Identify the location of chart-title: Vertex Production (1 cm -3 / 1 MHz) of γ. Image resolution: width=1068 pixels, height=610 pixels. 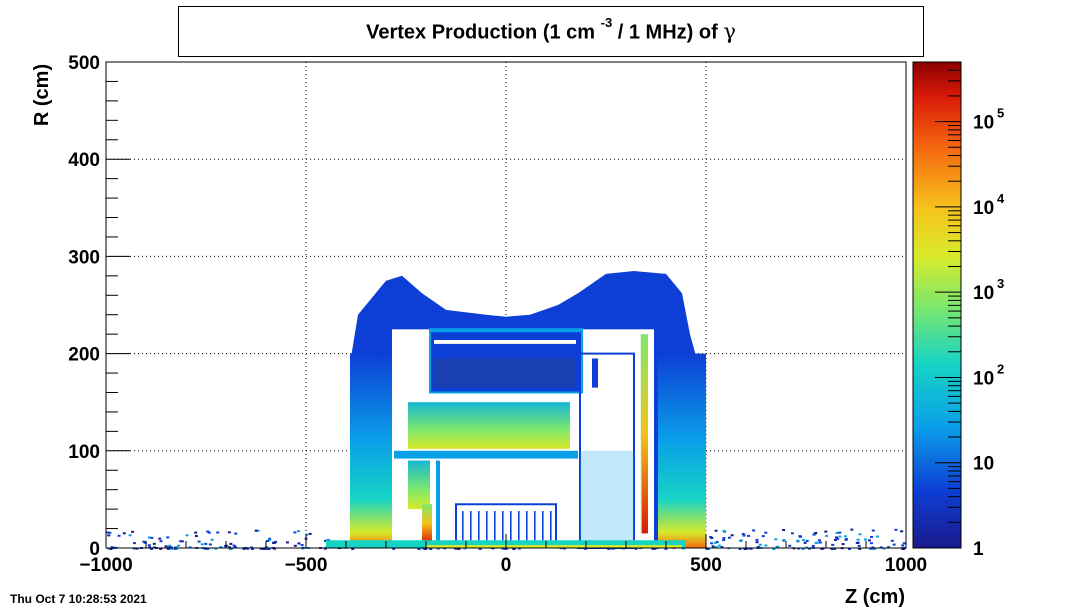
(551, 30).